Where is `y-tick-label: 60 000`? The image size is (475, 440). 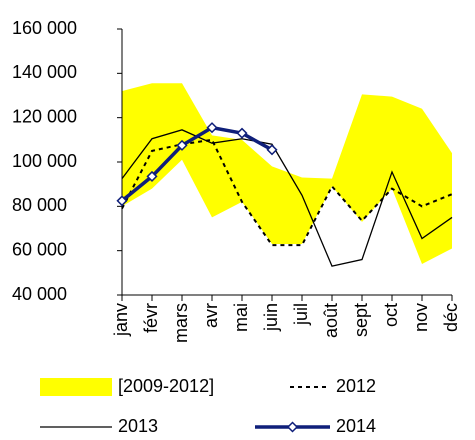 y-tick-label: 60 000 is located at coordinates (39, 249).